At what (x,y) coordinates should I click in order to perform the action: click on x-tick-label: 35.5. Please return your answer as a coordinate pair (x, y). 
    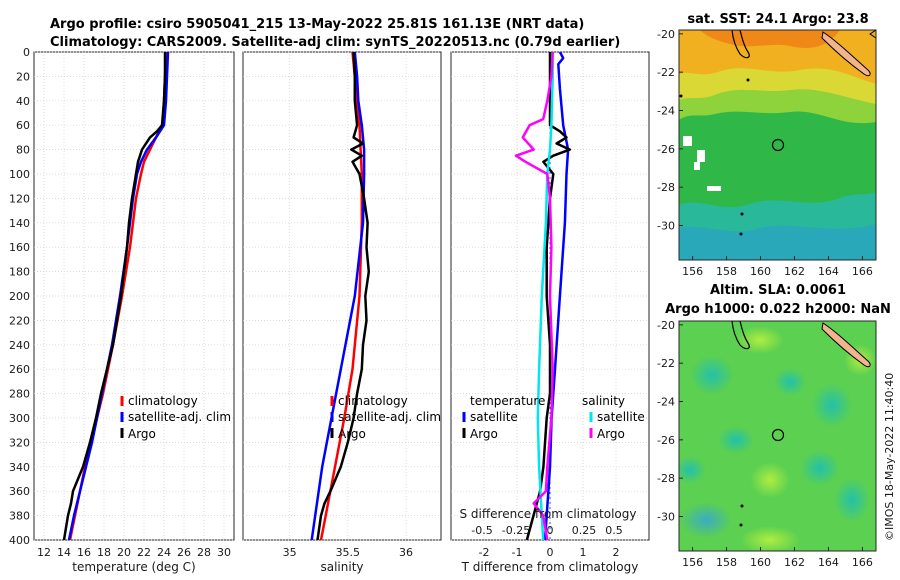
    Looking at the image, I should click on (348, 552).